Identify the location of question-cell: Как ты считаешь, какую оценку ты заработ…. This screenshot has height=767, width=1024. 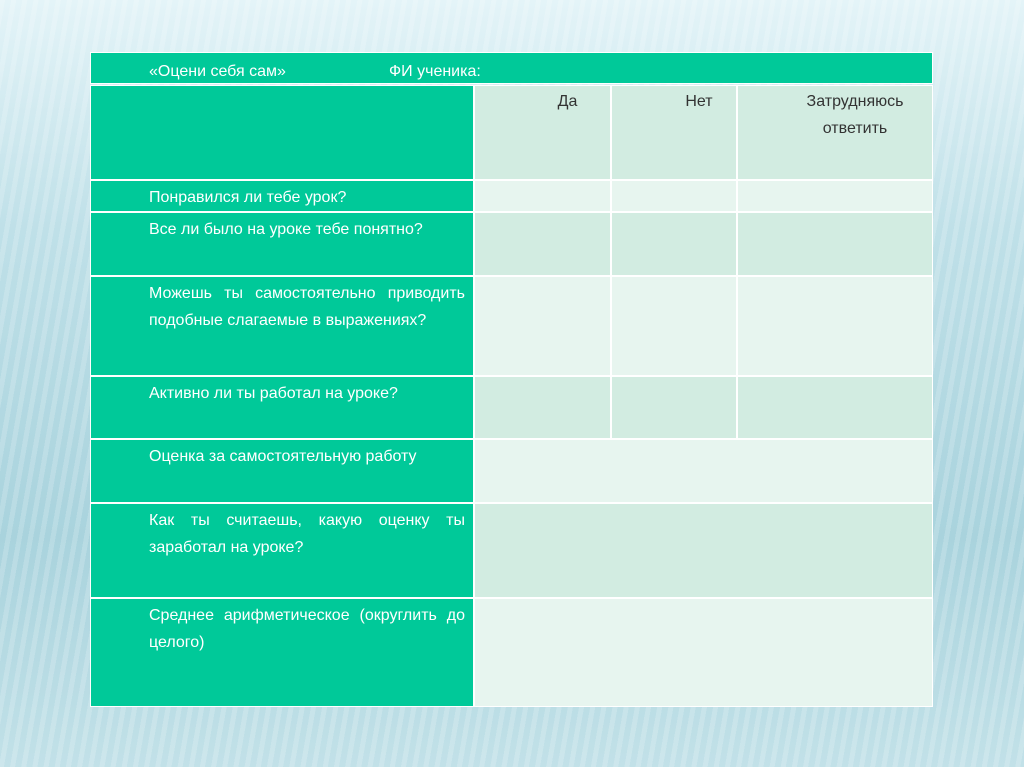
(282, 550).